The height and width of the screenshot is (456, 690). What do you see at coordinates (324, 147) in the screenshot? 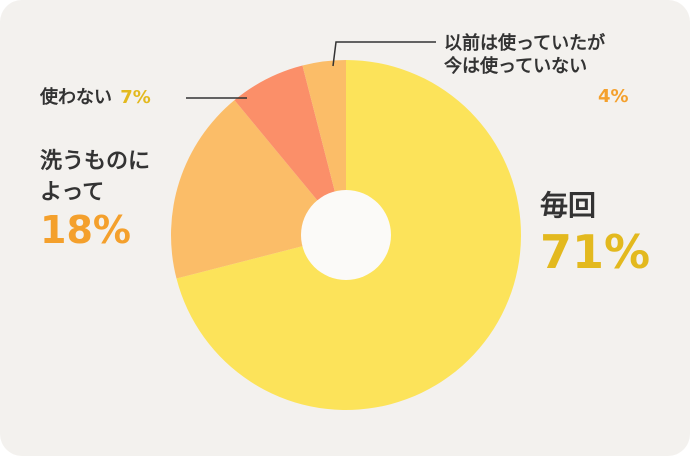
I see `slice-used-before` at bounding box center [324, 147].